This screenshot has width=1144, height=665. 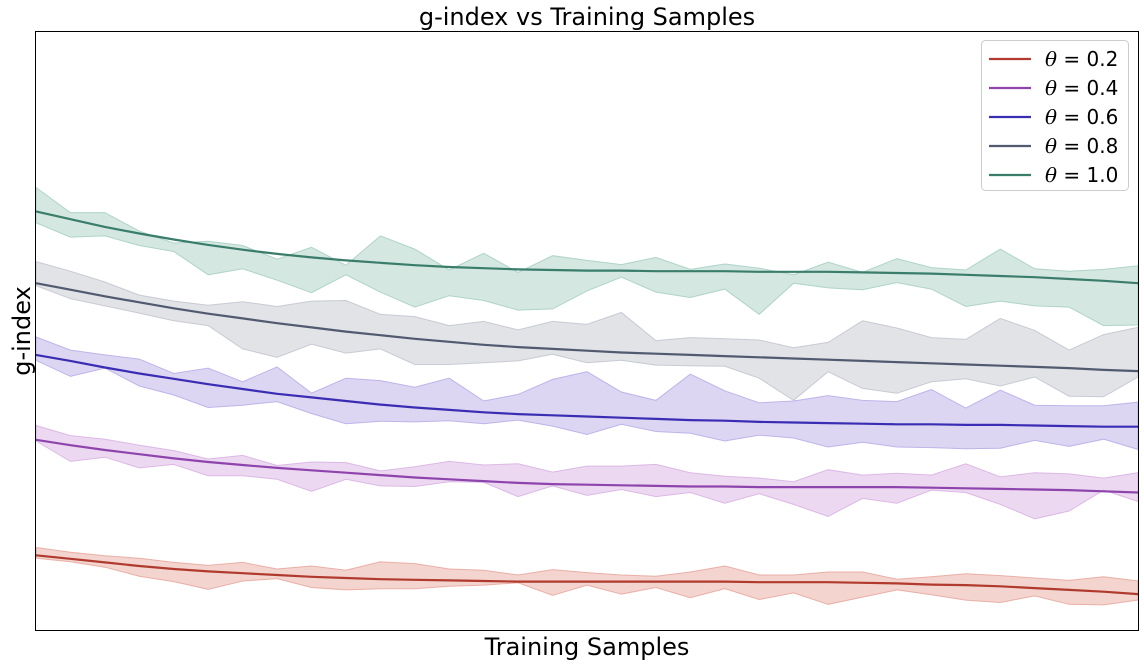 I want to click on legend-theta-value: = 0.8, so click(x=1087, y=146).